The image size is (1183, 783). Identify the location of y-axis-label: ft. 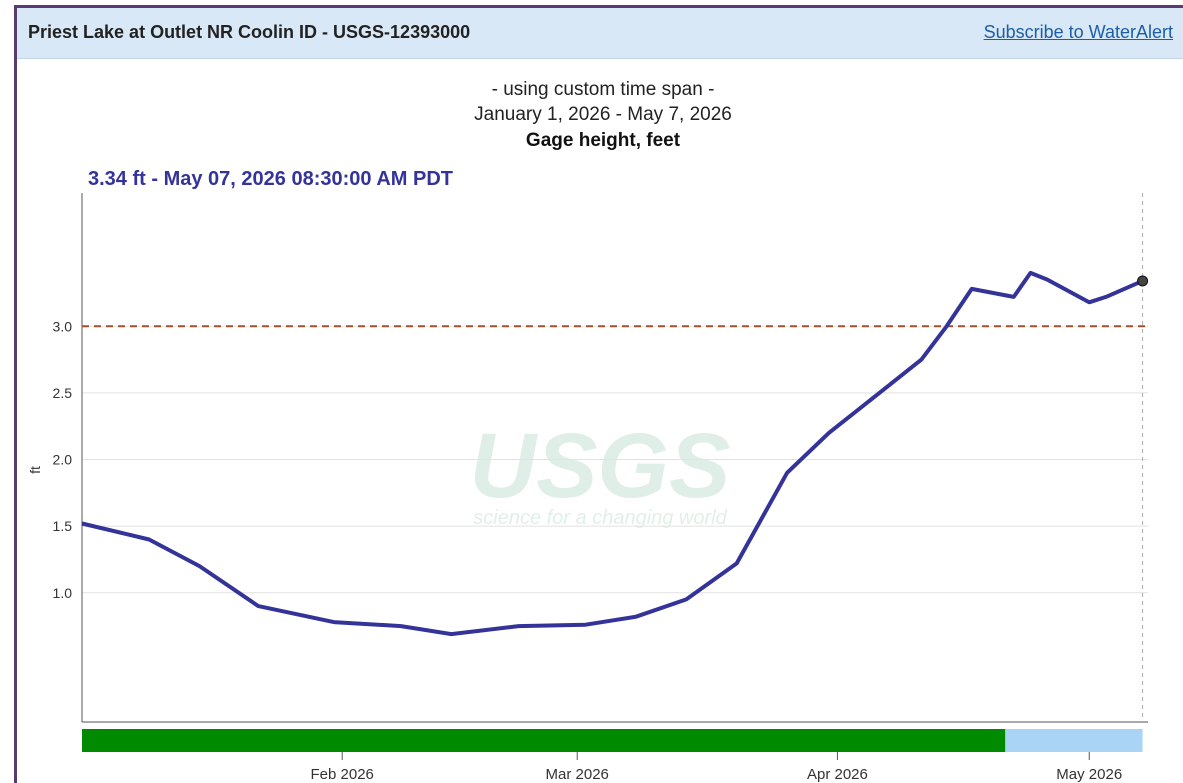
(35, 470).